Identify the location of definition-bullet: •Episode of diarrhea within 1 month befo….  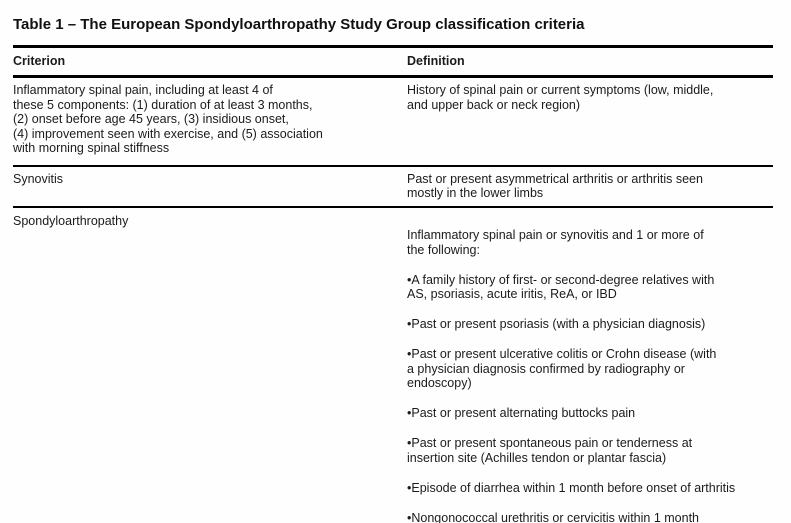
(571, 487).